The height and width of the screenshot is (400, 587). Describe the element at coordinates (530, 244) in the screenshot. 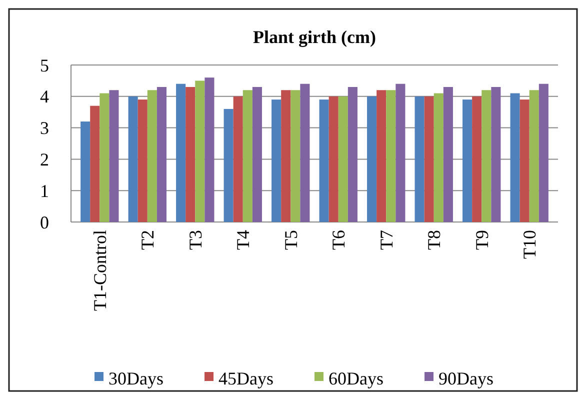

I see `x-tick-label: T10` at that location.